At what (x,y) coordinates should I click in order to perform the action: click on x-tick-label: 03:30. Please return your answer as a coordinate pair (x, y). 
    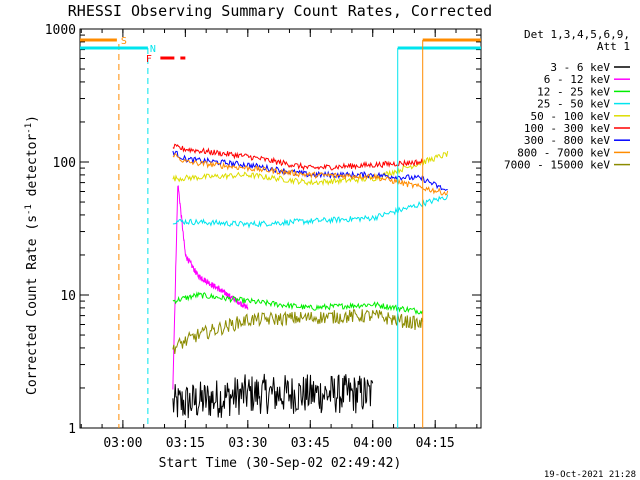
    Looking at the image, I should click on (247, 443).